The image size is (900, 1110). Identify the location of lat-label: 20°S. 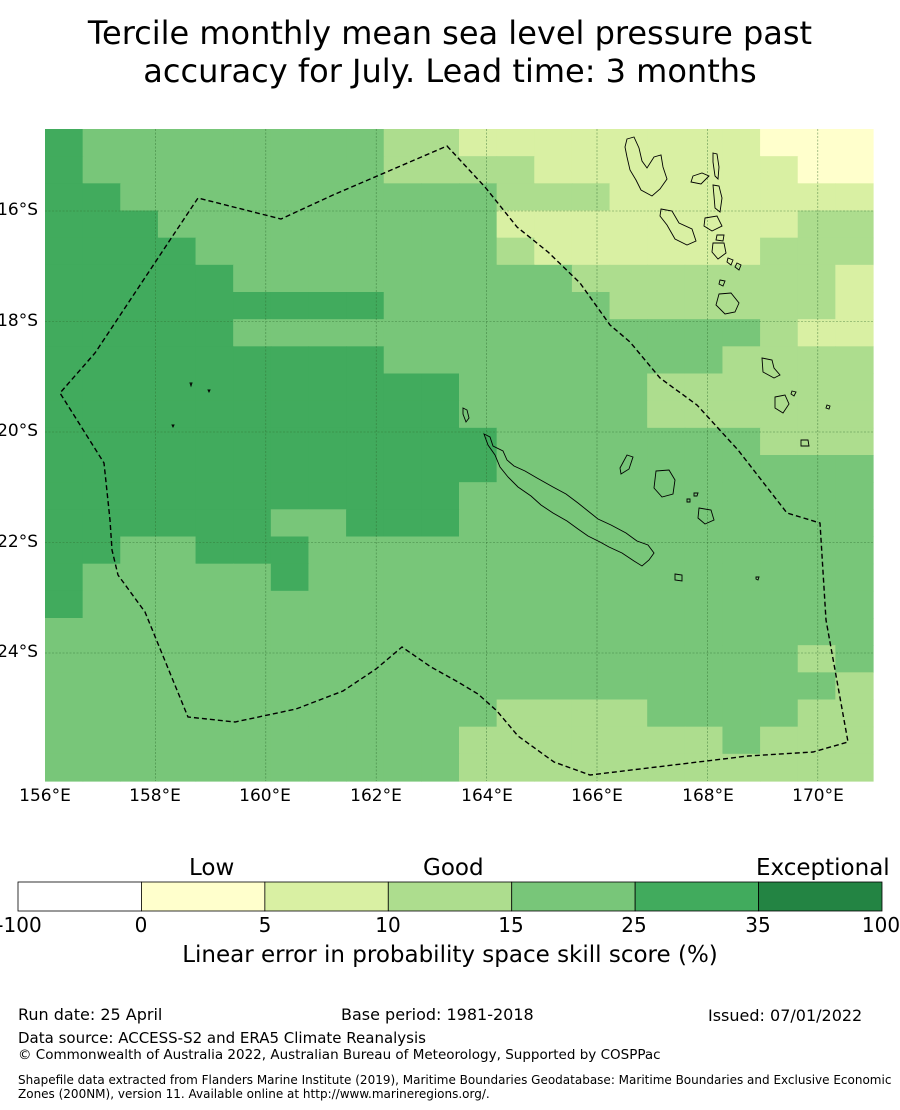
(19, 431).